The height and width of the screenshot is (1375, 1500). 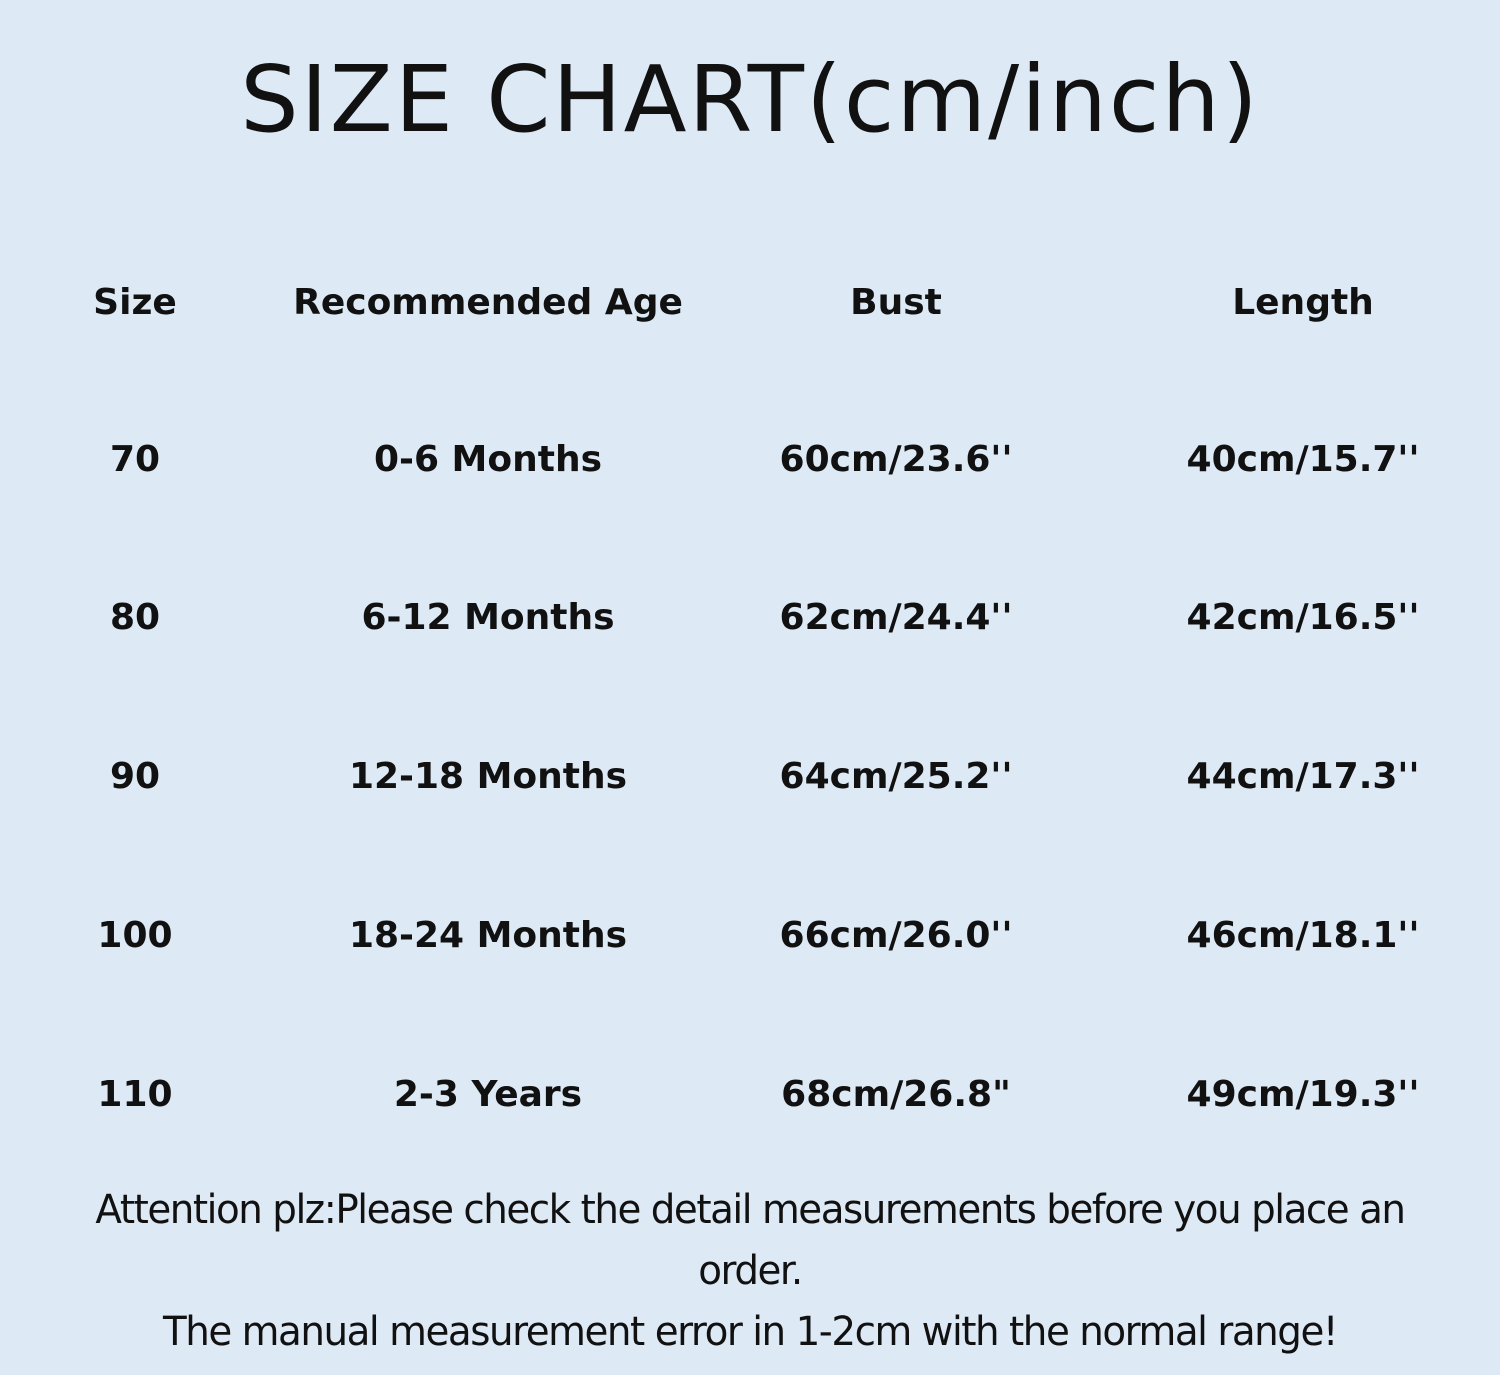 What do you see at coordinates (896, 1094) in the screenshot?
I see `table-cell: 68cm/26.8"` at bounding box center [896, 1094].